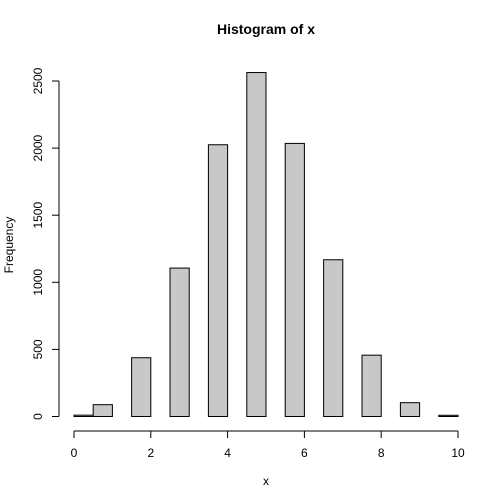 The width and height of the screenshot is (504, 504). Describe the element at coordinates (38, 147) in the screenshot. I see `y-tick-label: 2000` at that location.